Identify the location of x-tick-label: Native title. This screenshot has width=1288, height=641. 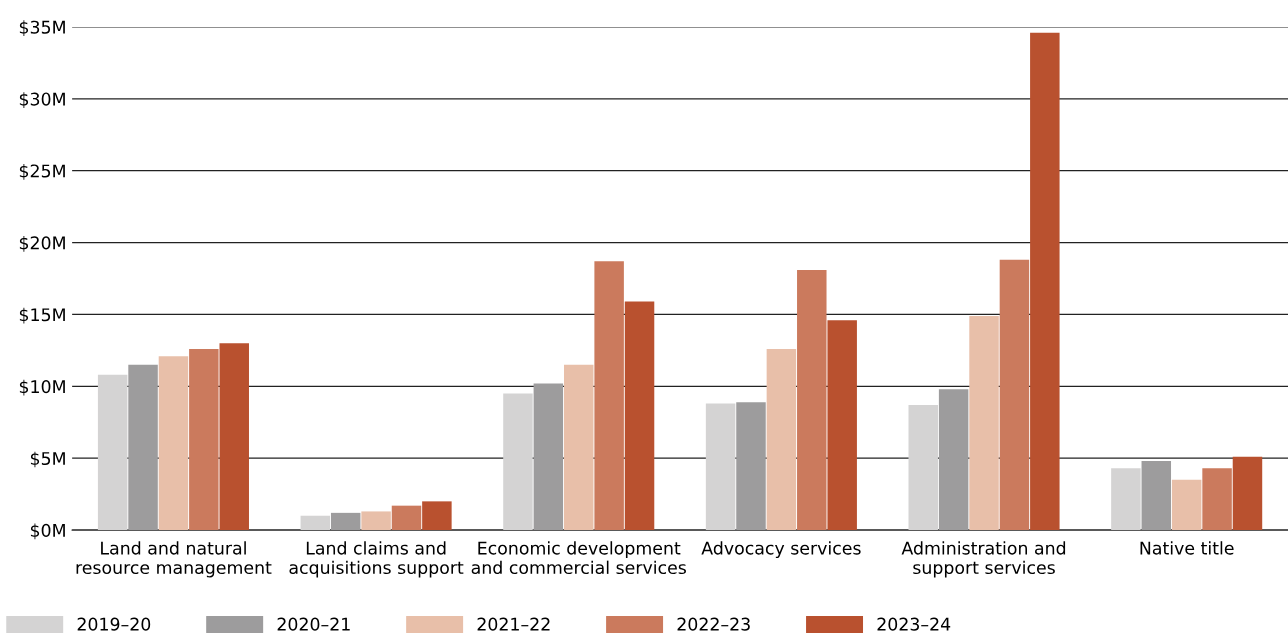
(1187, 548).